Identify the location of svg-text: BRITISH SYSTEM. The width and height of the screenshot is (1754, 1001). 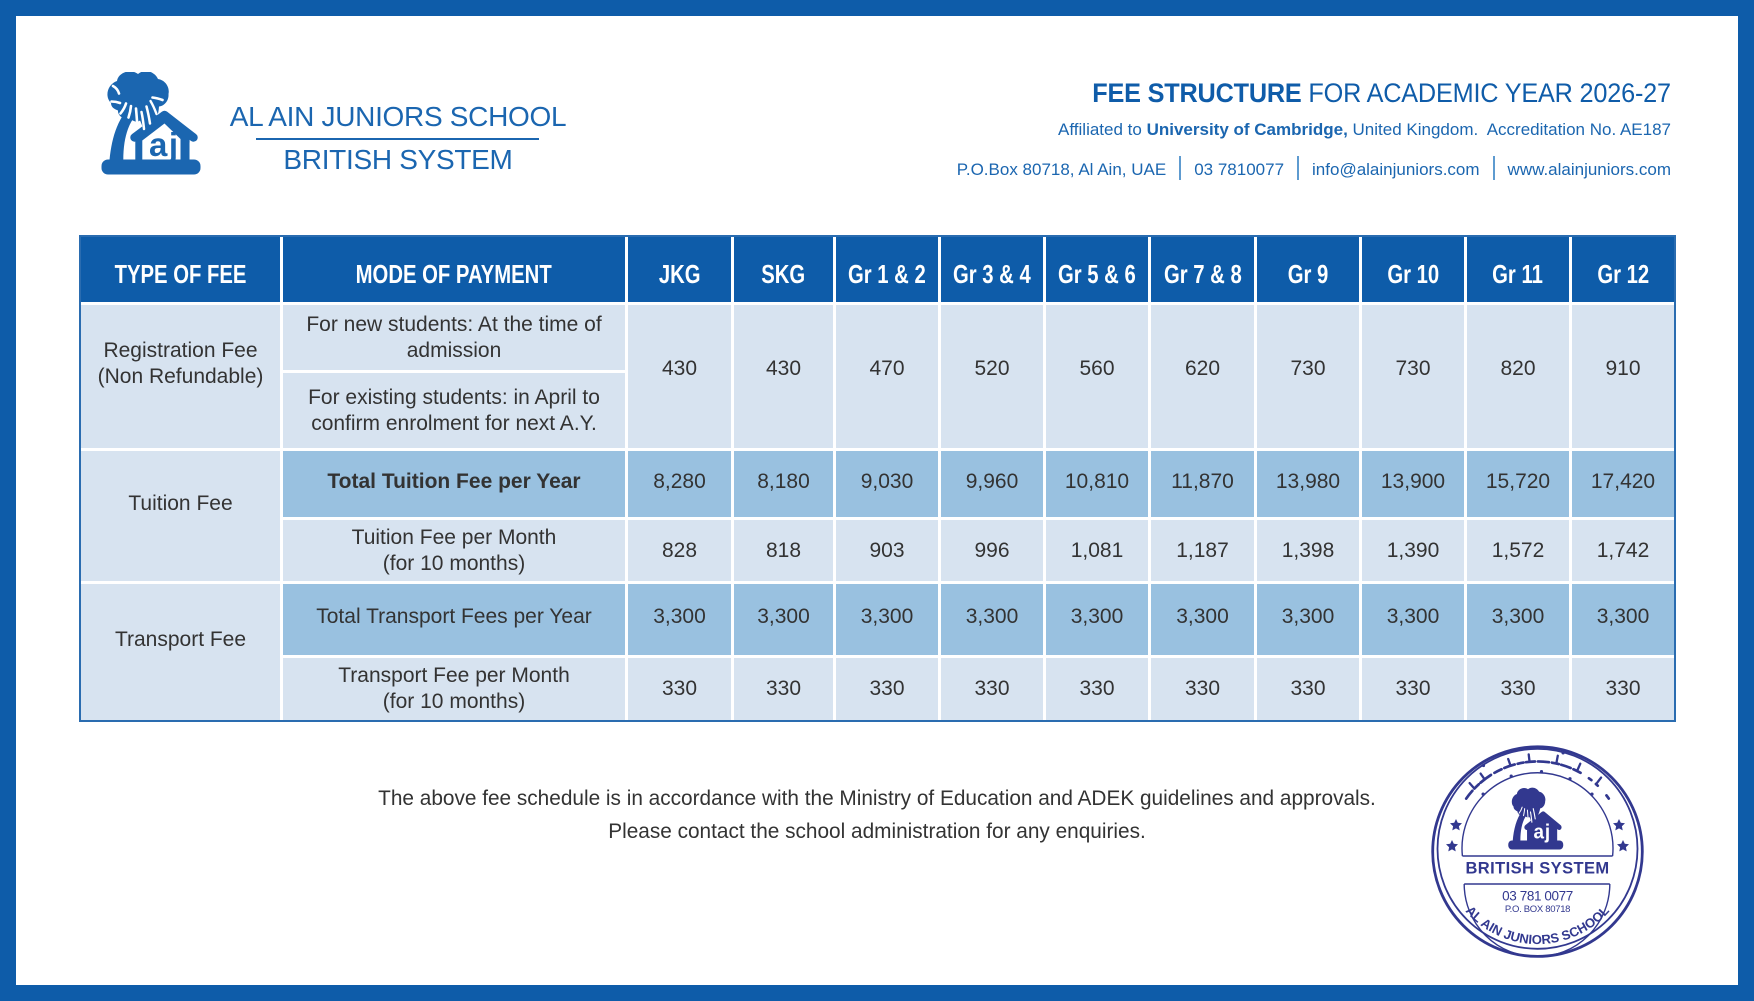
(1537, 869).